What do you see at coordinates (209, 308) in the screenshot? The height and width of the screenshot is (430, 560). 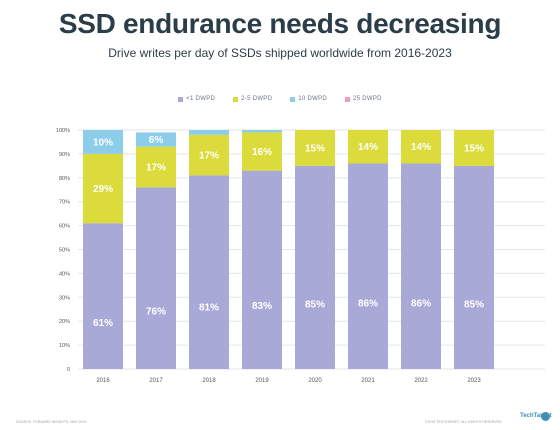 I see `data-label: 81%` at bounding box center [209, 308].